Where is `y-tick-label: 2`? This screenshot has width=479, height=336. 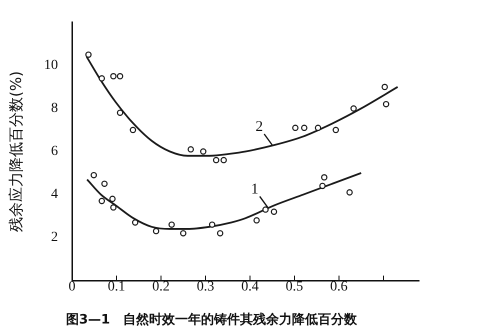 y-tick-label: 2 is located at coordinates (54, 238).